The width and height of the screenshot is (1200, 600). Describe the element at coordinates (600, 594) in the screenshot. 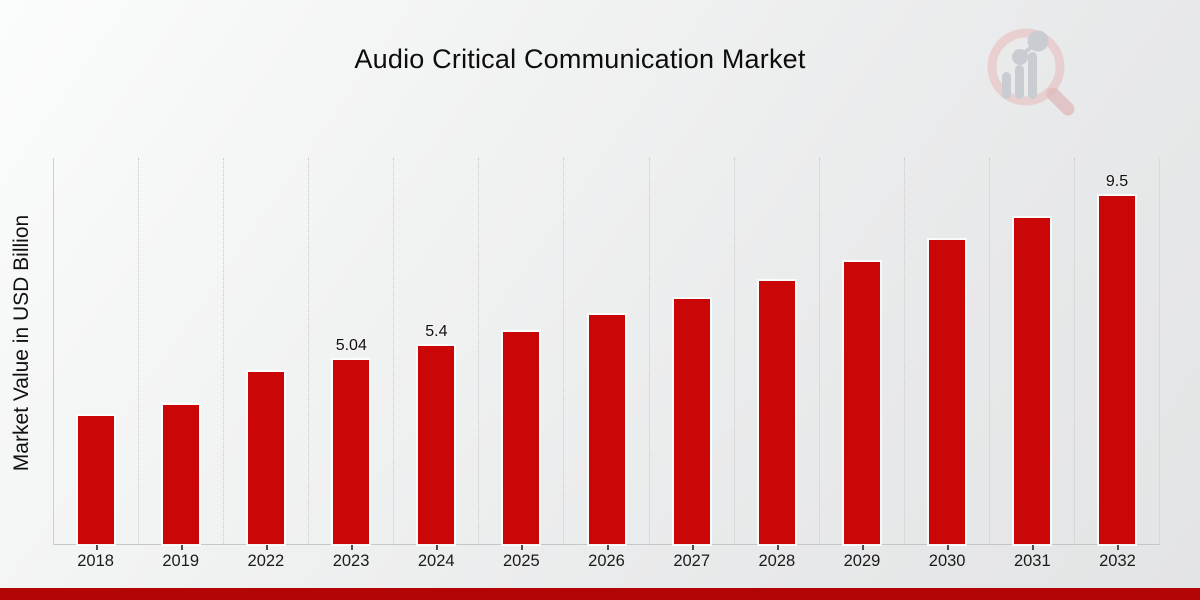

I see `footer-accent-bar` at that location.